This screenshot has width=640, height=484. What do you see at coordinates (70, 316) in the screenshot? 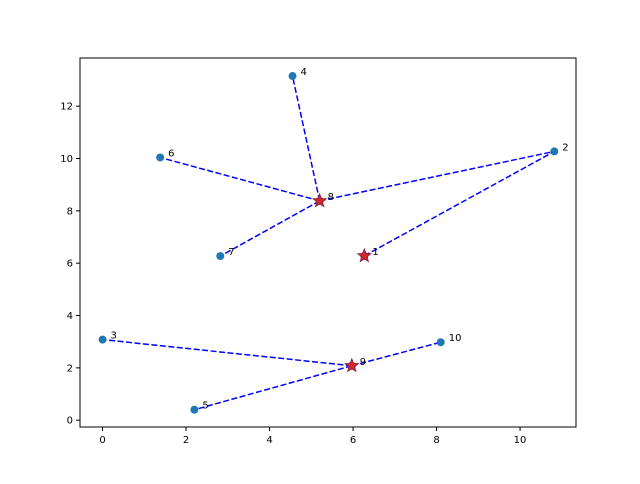
I see `y-tick-label-2: 4` at bounding box center [70, 316].